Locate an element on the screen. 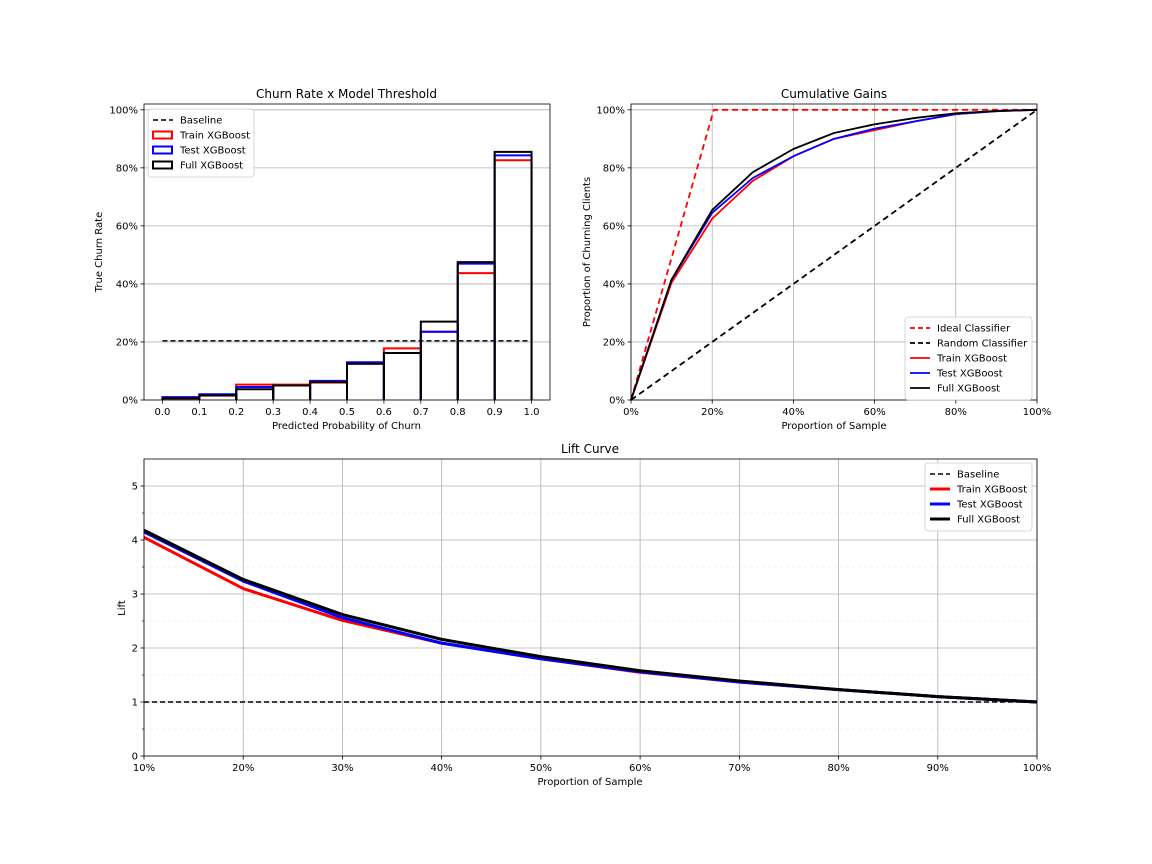  lift-ytick-label: 2 is located at coordinates (135, 649).